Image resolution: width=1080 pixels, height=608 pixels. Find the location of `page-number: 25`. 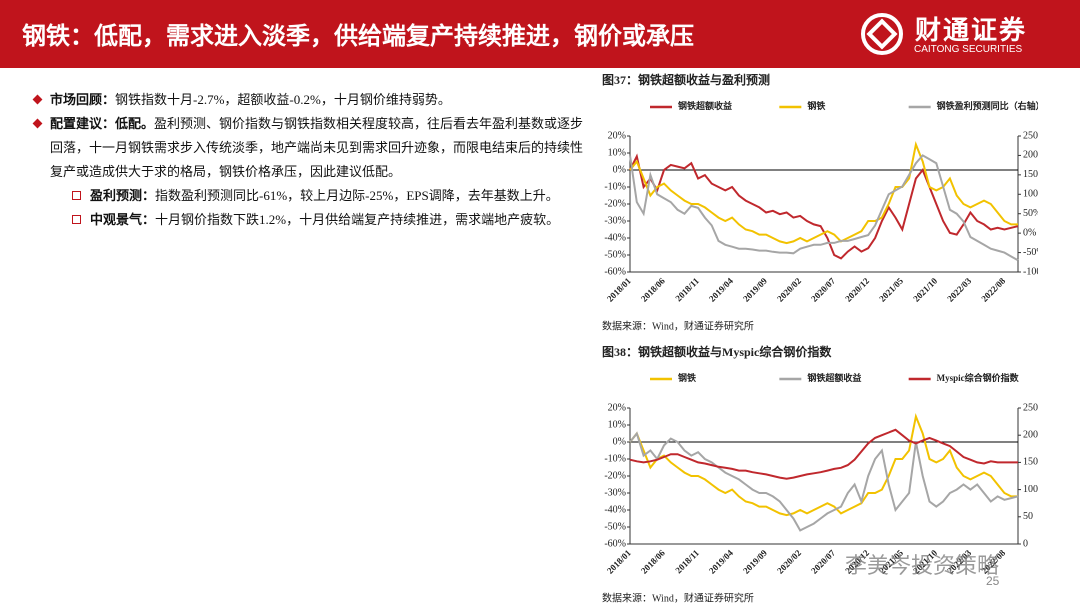

page-number: 25 is located at coordinates (993, 581).